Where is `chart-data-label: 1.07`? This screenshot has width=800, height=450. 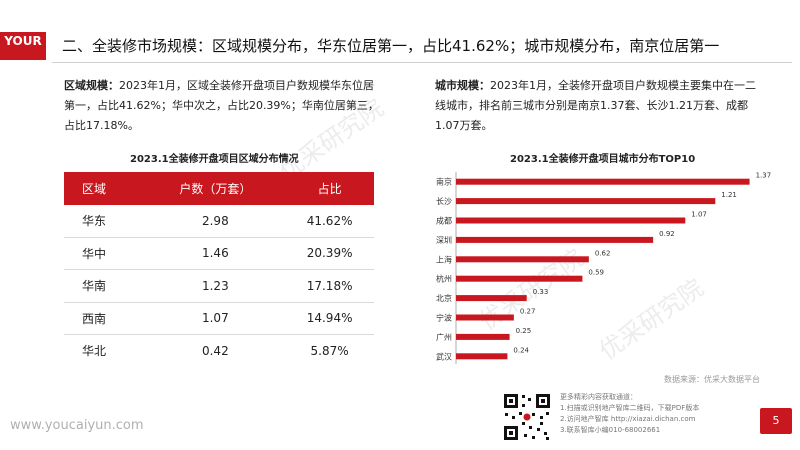
chart-data-label: 1.07 is located at coordinates (699, 215).